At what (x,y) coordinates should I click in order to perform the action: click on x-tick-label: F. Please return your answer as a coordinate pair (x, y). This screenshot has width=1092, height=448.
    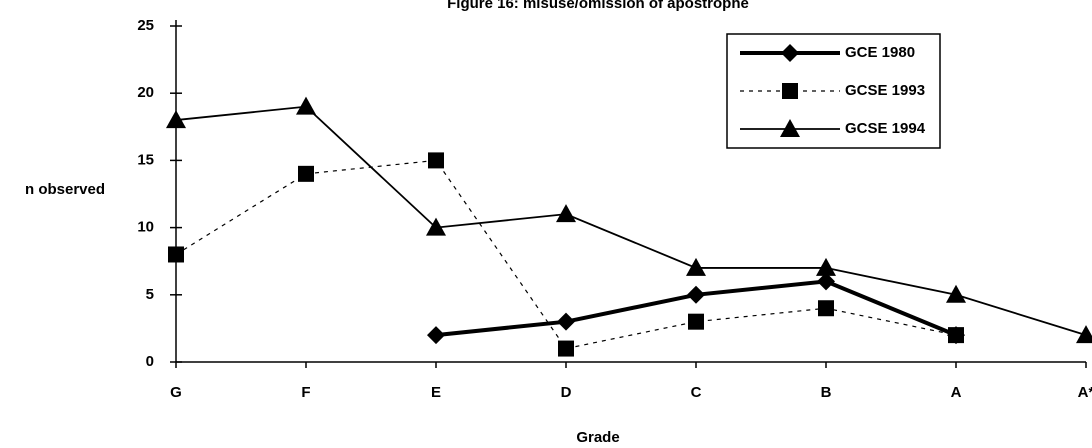
    Looking at the image, I should click on (305, 392).